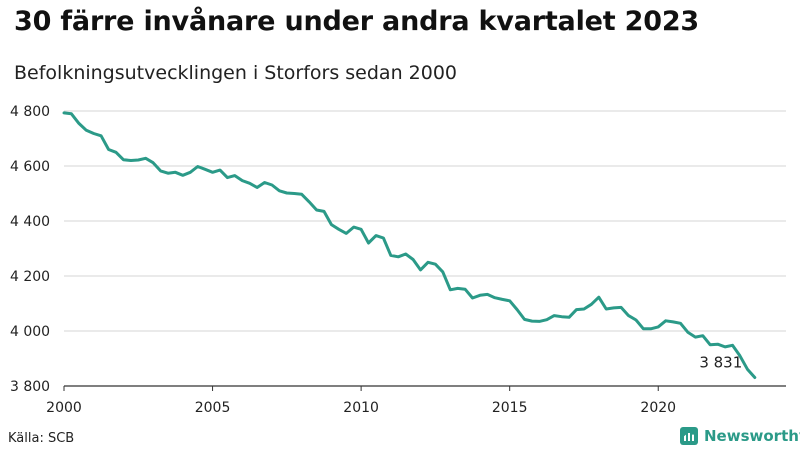 This screenshot has width=800, height=450. I want to click on y-tick-label: 3 800, so click(30, 387).